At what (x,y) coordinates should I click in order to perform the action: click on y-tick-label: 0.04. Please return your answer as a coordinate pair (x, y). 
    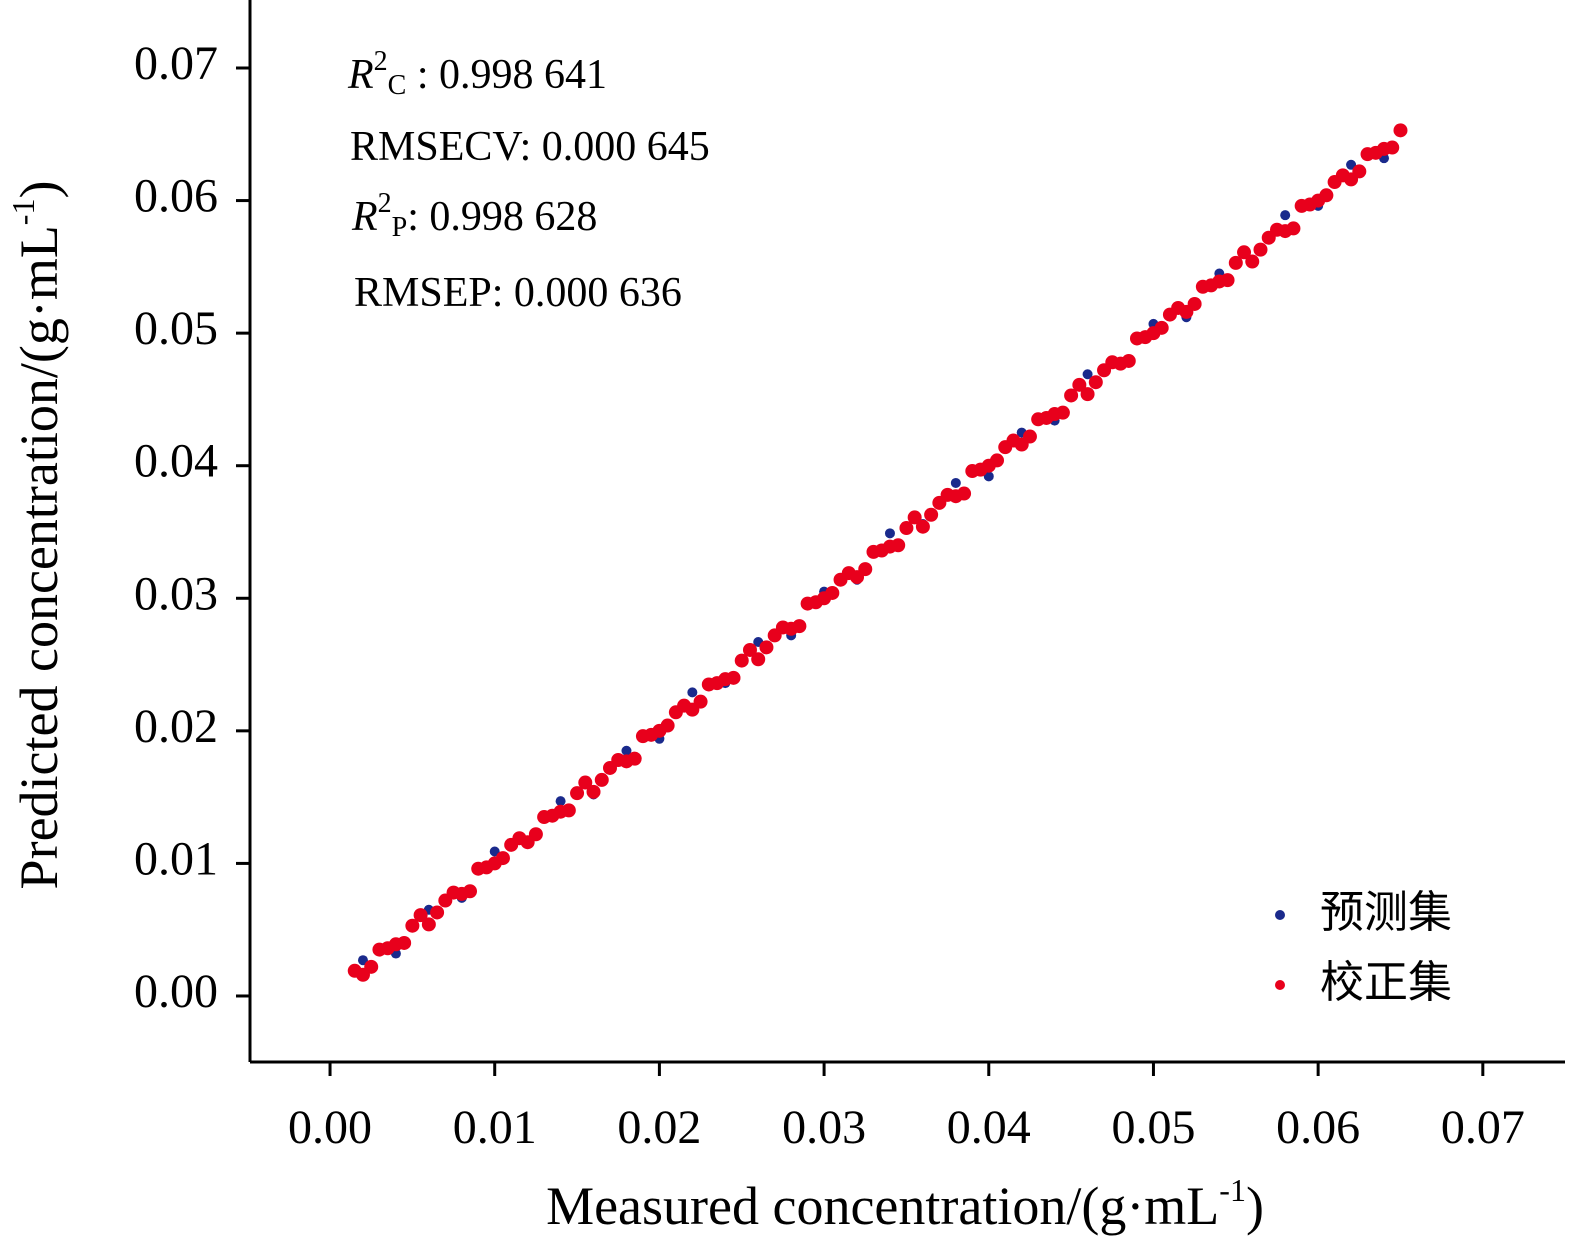
    Looking at the image, I should click on (176, 461).